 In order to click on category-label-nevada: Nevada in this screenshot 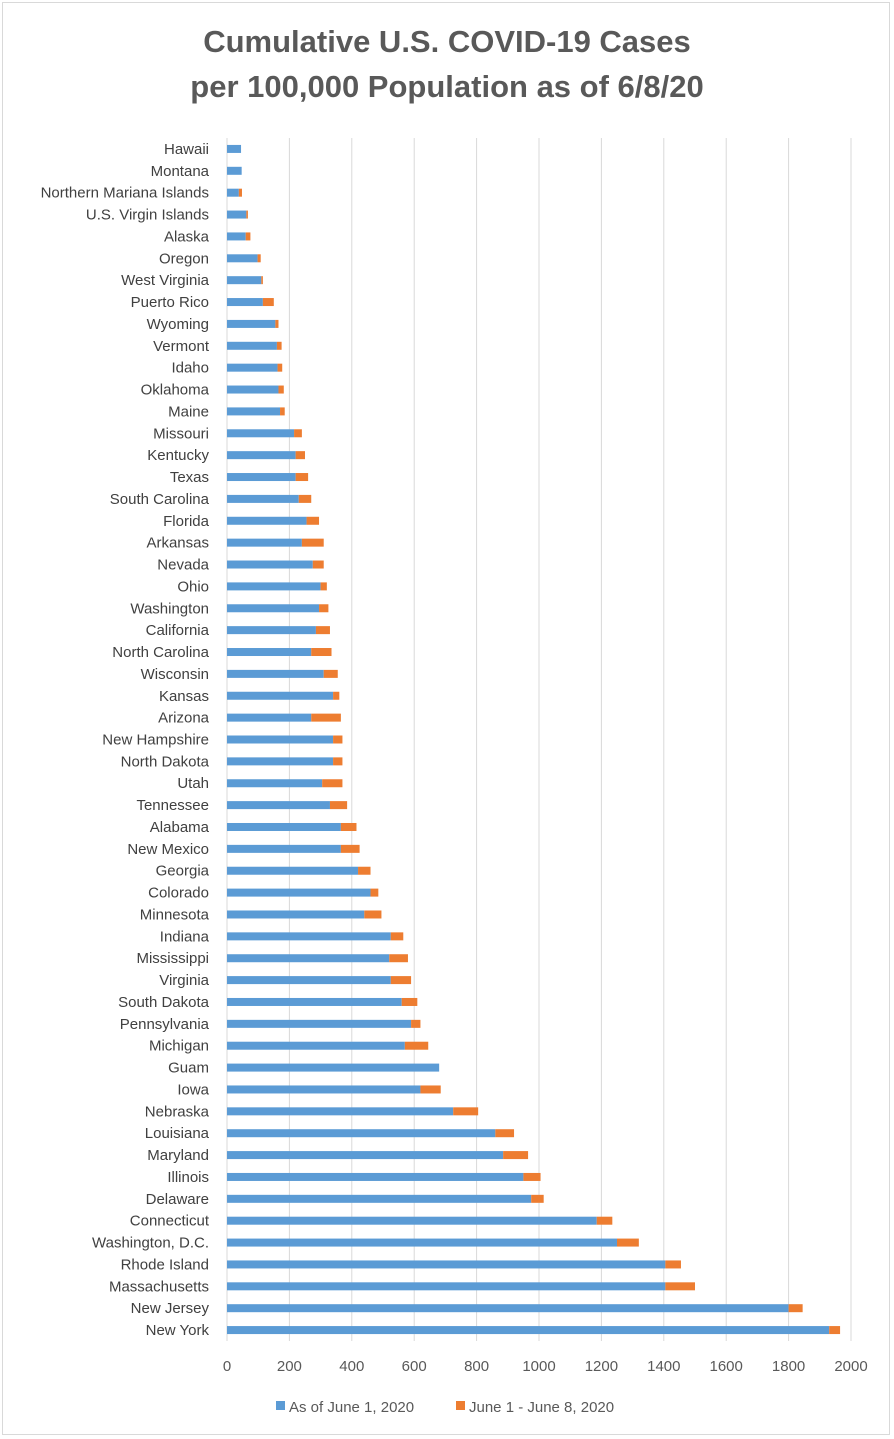, I will do `click(183, 565)`.